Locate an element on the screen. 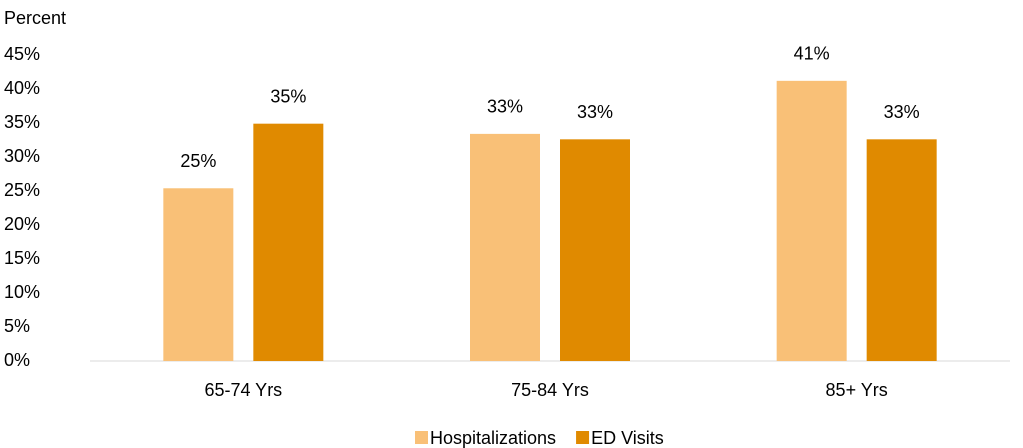 This screenshot has height=448, width=1023. y-tick-label: 20% is located at coordinates (22, 224).